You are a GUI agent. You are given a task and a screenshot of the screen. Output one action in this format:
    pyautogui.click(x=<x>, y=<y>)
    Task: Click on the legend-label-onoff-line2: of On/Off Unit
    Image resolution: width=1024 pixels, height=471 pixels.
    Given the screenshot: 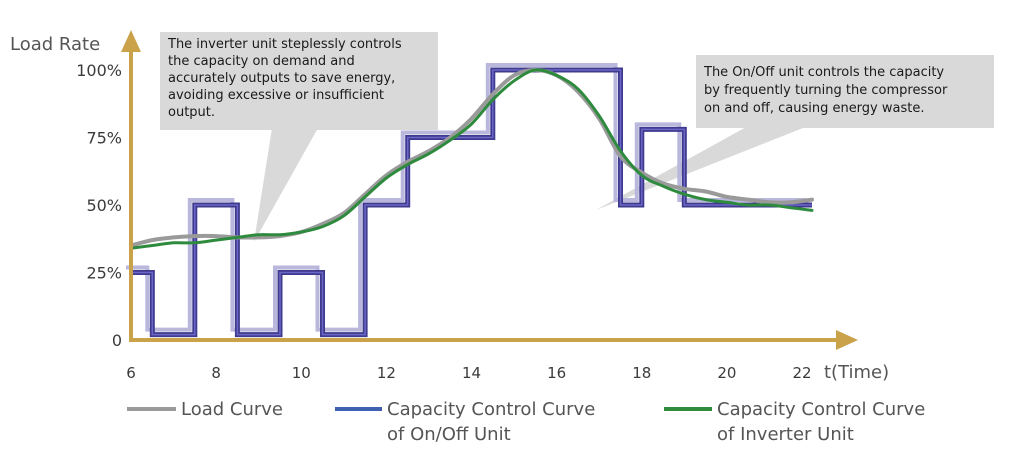 What is the action you would take?
    pyautogui.click(x=449, y=434)
    